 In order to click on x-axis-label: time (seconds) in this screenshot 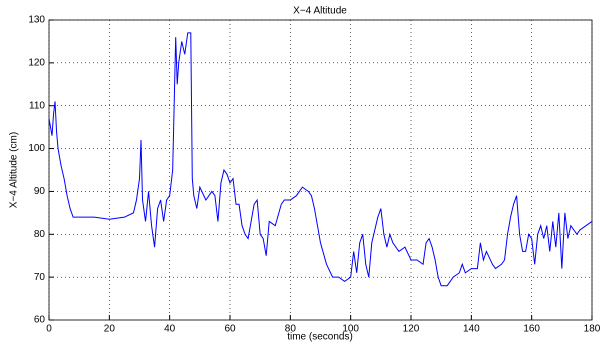, I will do `click(320, 337)`.